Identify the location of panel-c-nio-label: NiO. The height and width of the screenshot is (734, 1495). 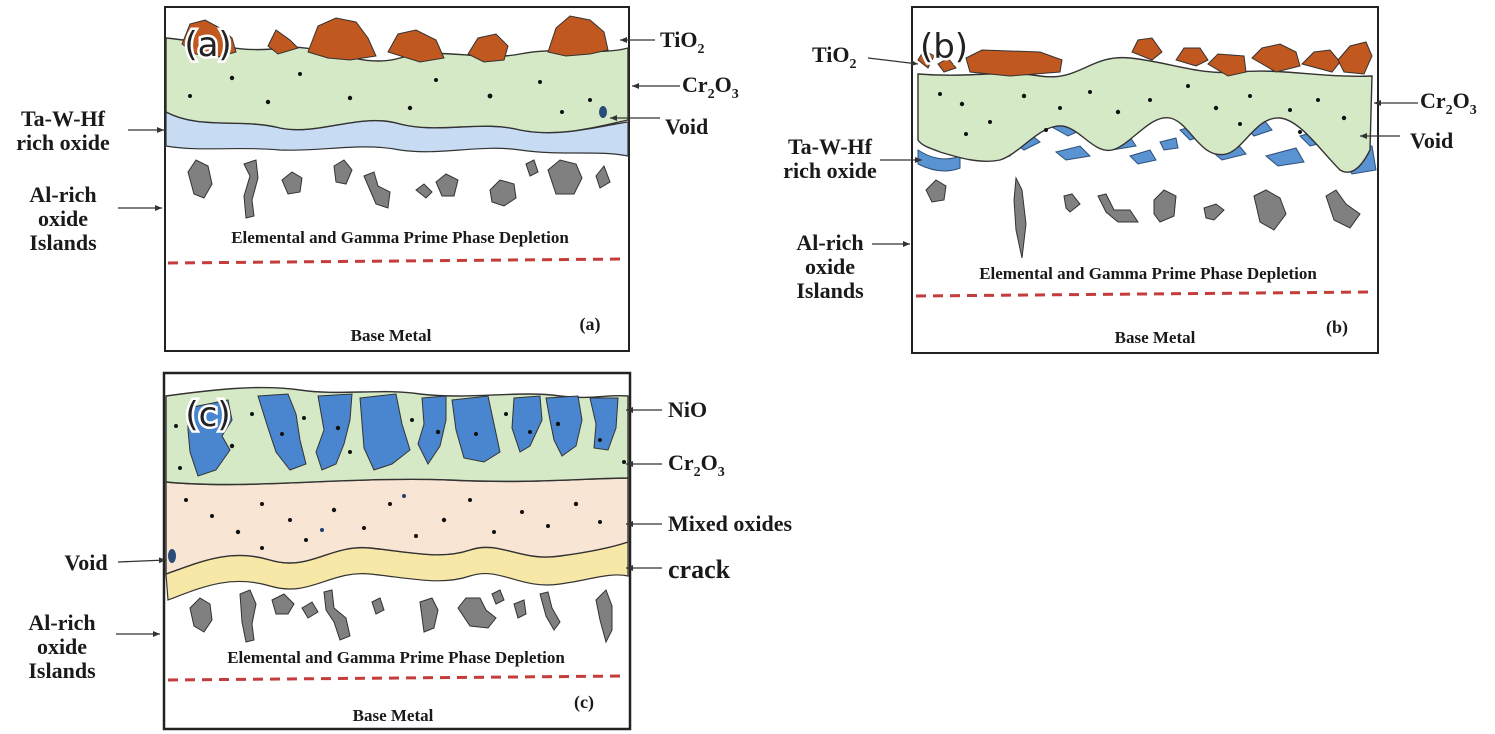
(687, 409).